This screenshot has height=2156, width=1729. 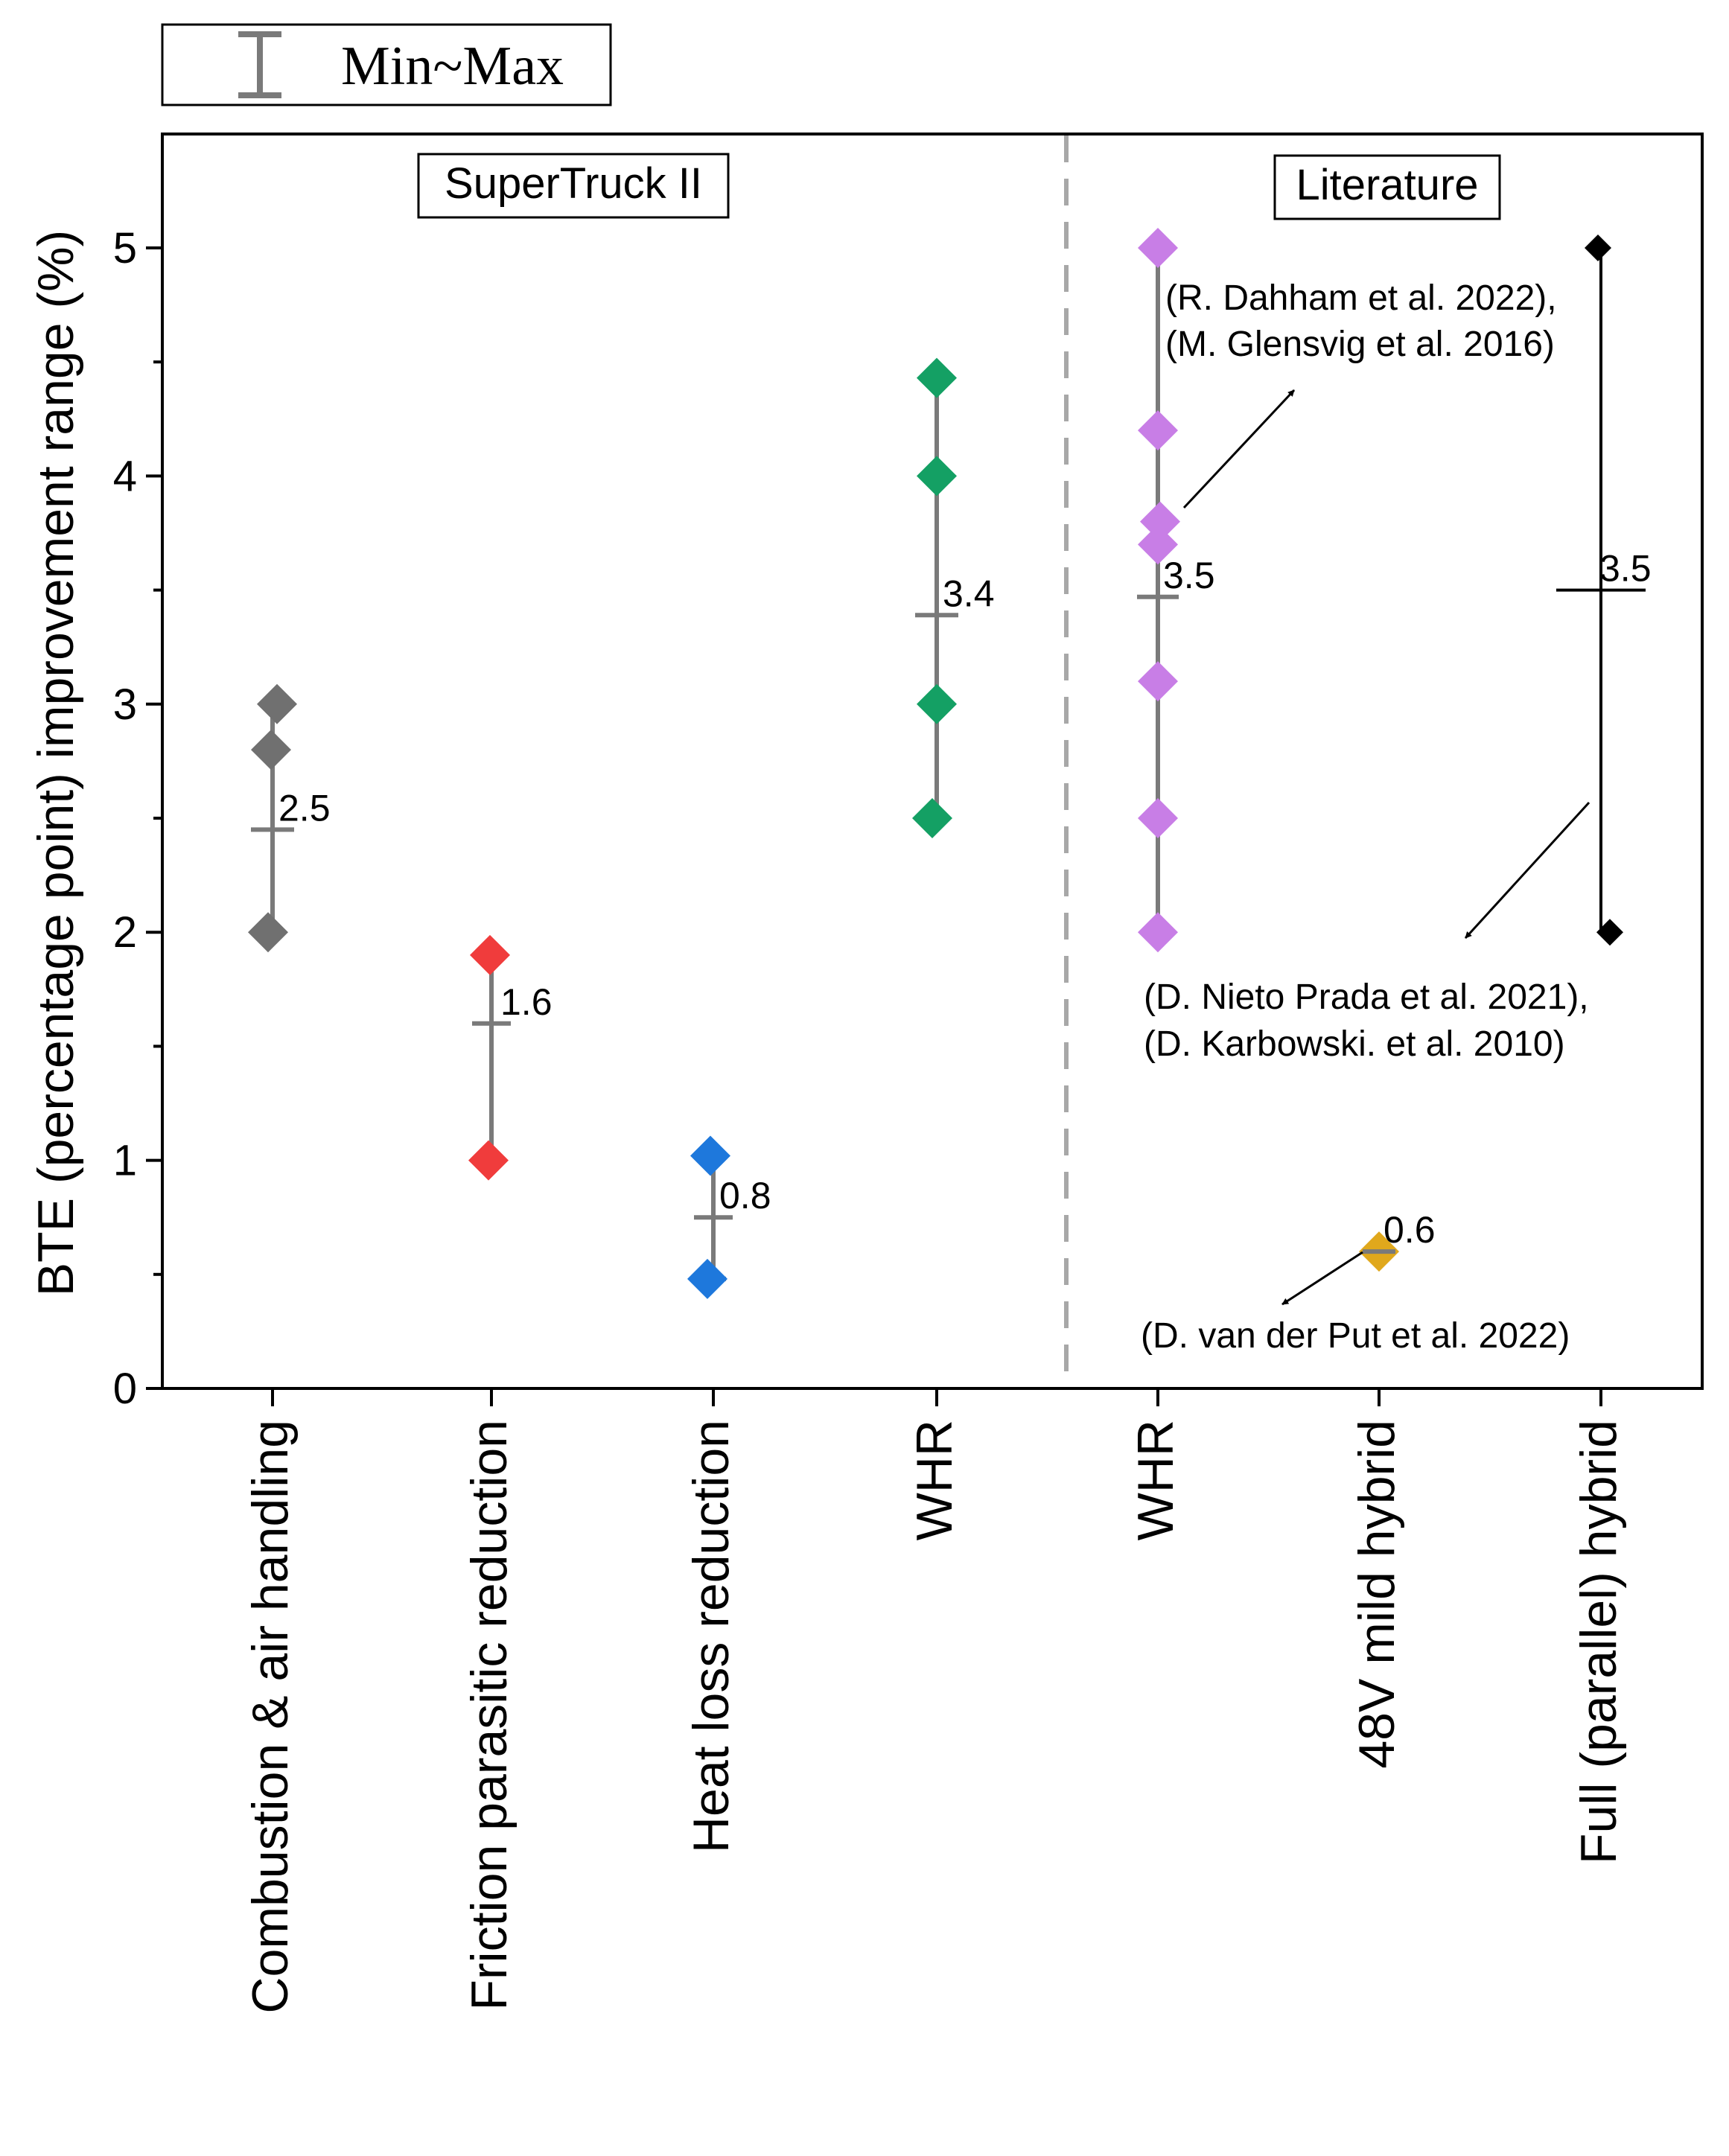 What do you see at coordinates (1527, 870) in the screenshot?
I see `annotation-full-hybrid-arrow` at bounding box center [1527, 870].